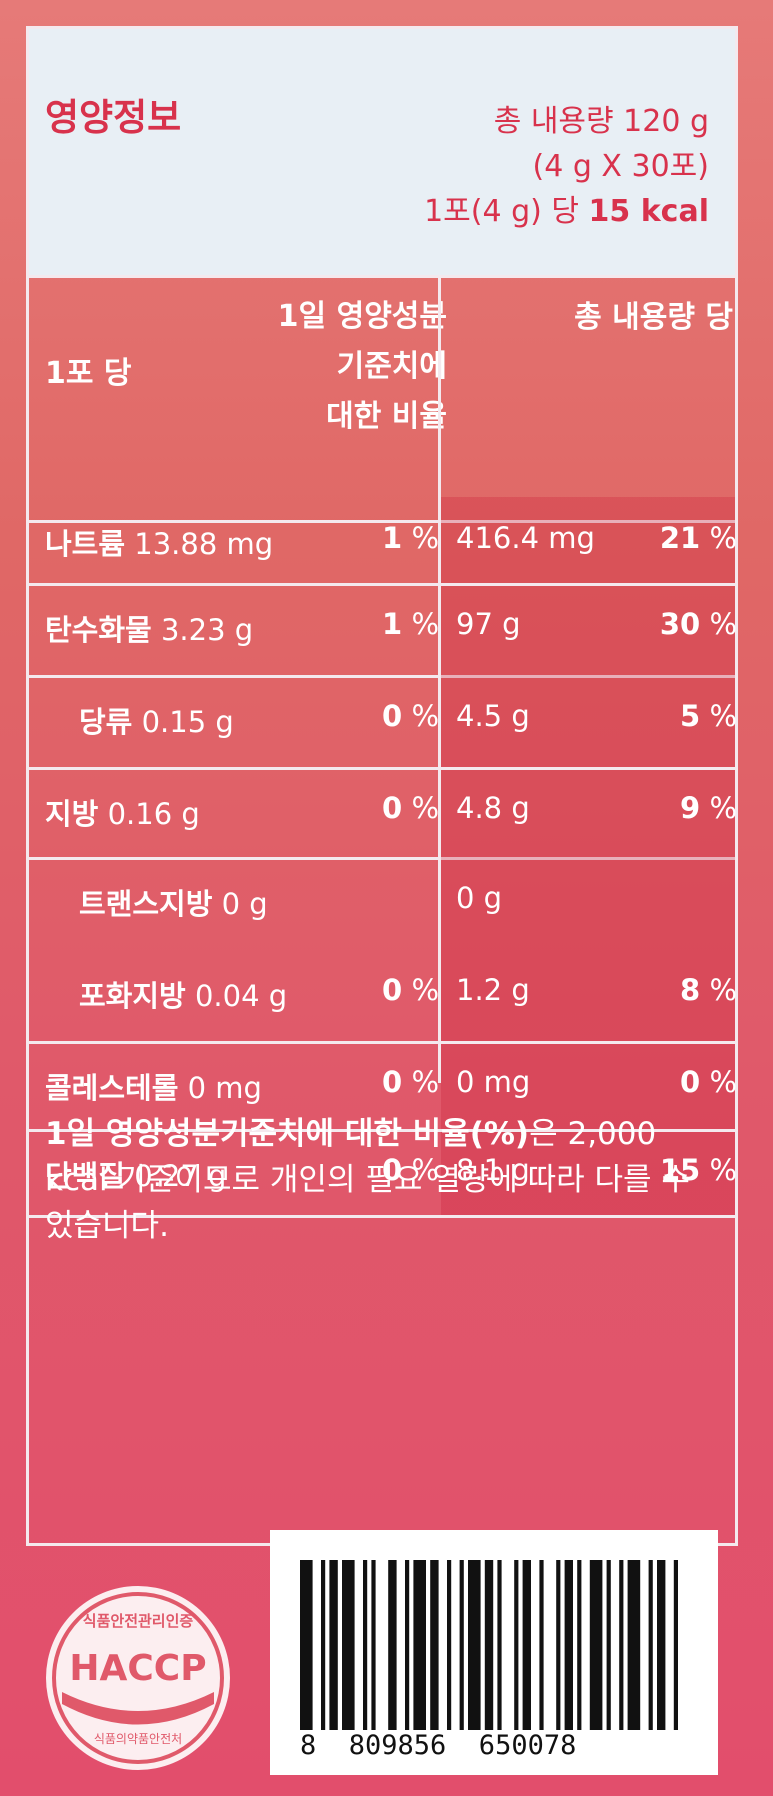  What do you see at coordinates (493, 1082) in the screenshot?
I see `total-amount: 0 mg` at bounding box center [493, 1082].